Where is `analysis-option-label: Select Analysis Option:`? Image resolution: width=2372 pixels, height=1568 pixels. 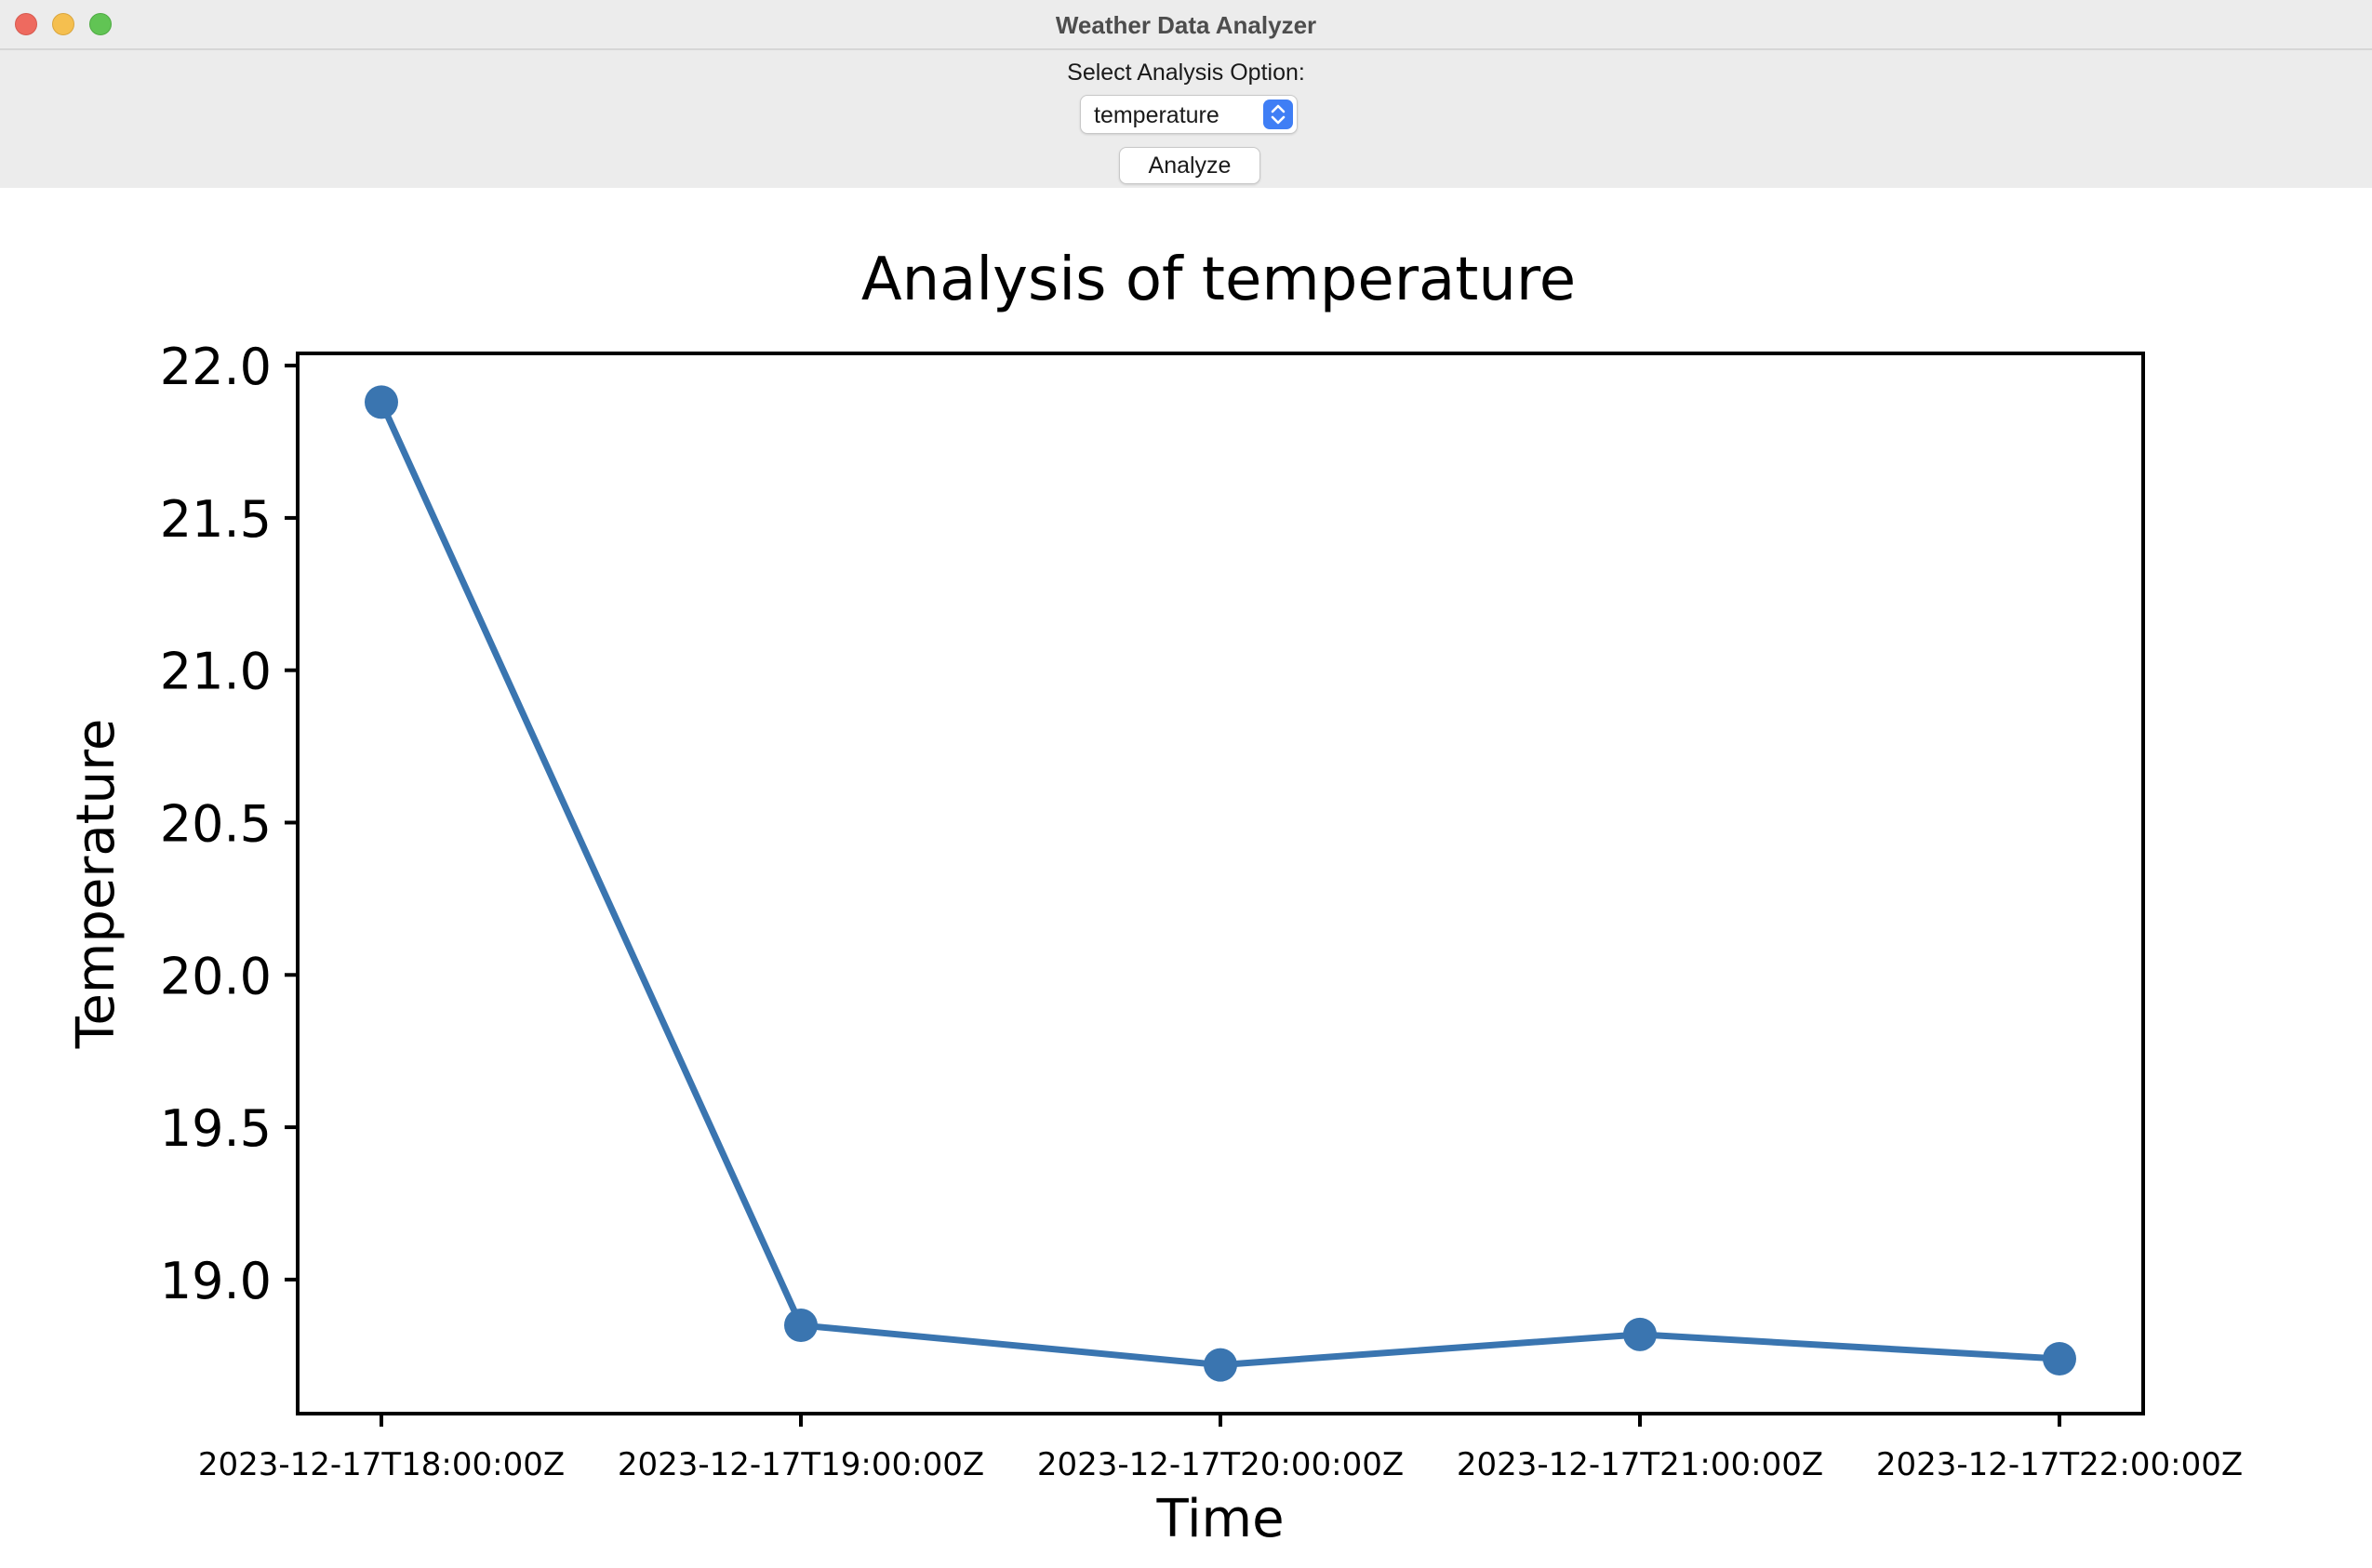
analysis-option-label: Select Analysis Option: is located at coordinates (1186, 73).